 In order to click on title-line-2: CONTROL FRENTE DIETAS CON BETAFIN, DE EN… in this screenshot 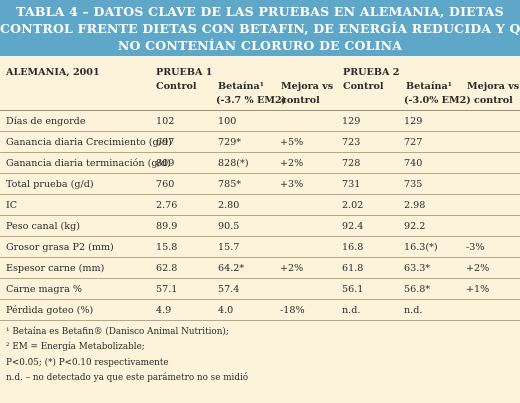, I will do `click(260, 28)`.